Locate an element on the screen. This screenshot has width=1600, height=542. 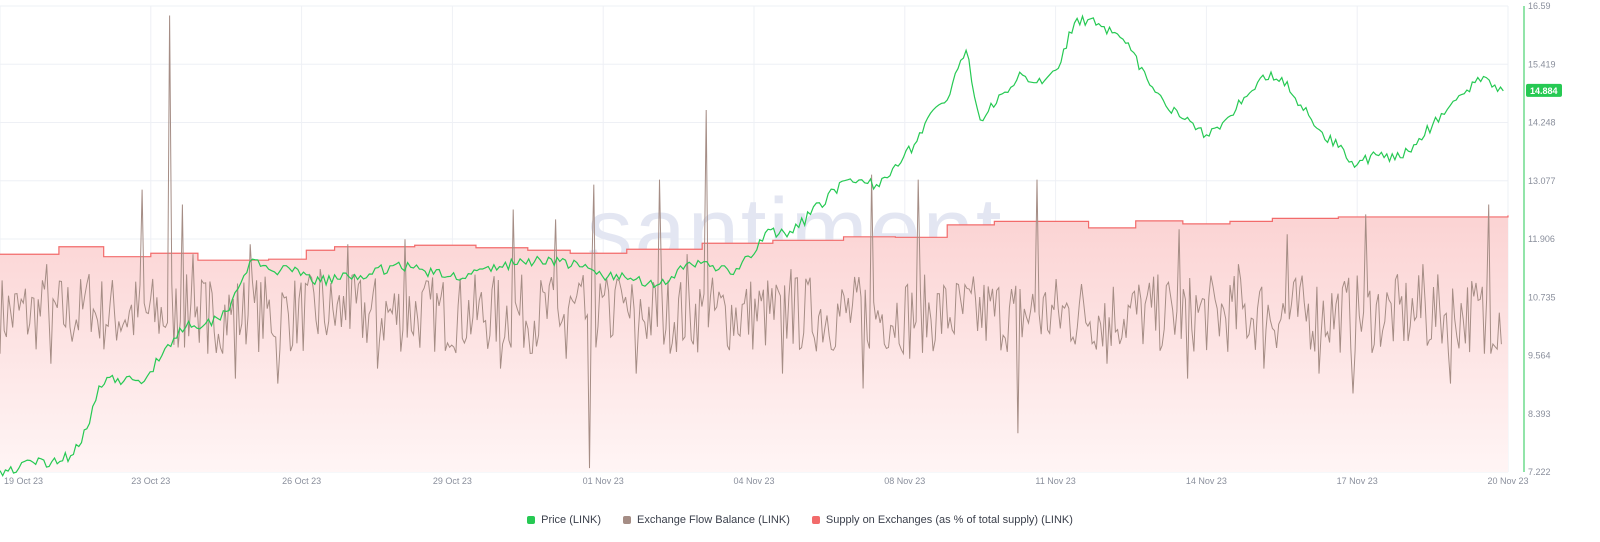
current-price-tag is located at coordinates (1544, 90).